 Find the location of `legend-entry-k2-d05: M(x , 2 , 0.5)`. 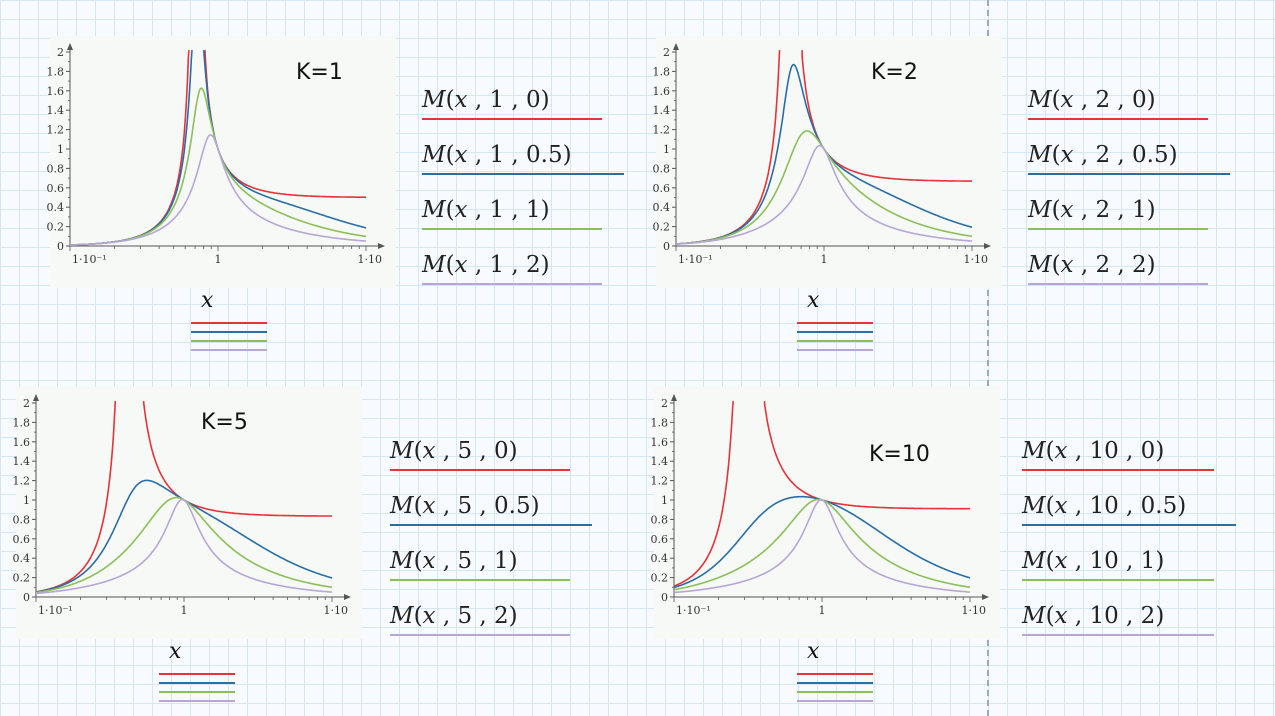

legend-entry-k2-d05: M(x , 2 , 0.5) is located at coordinates (1129, 158).